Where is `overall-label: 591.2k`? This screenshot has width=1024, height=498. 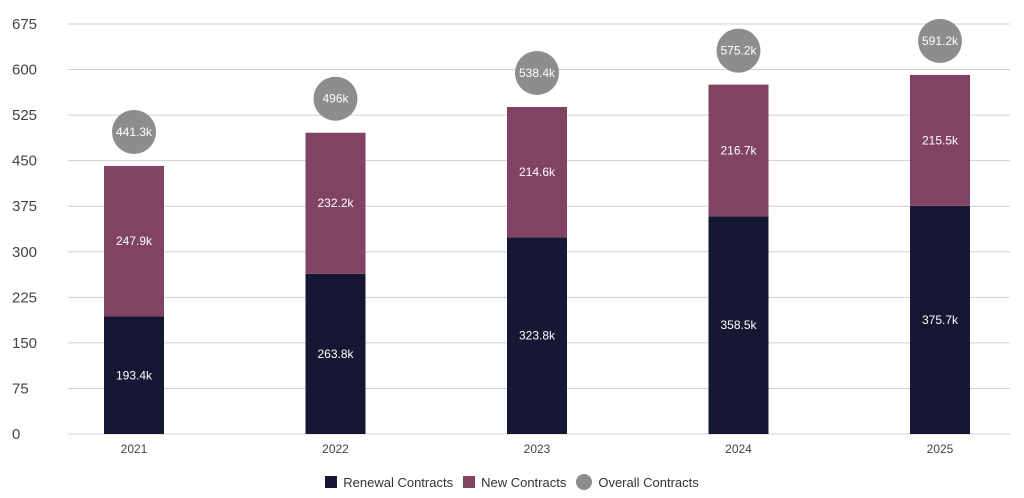
overall-label: 591.2k is located at coordinates (940, 41).